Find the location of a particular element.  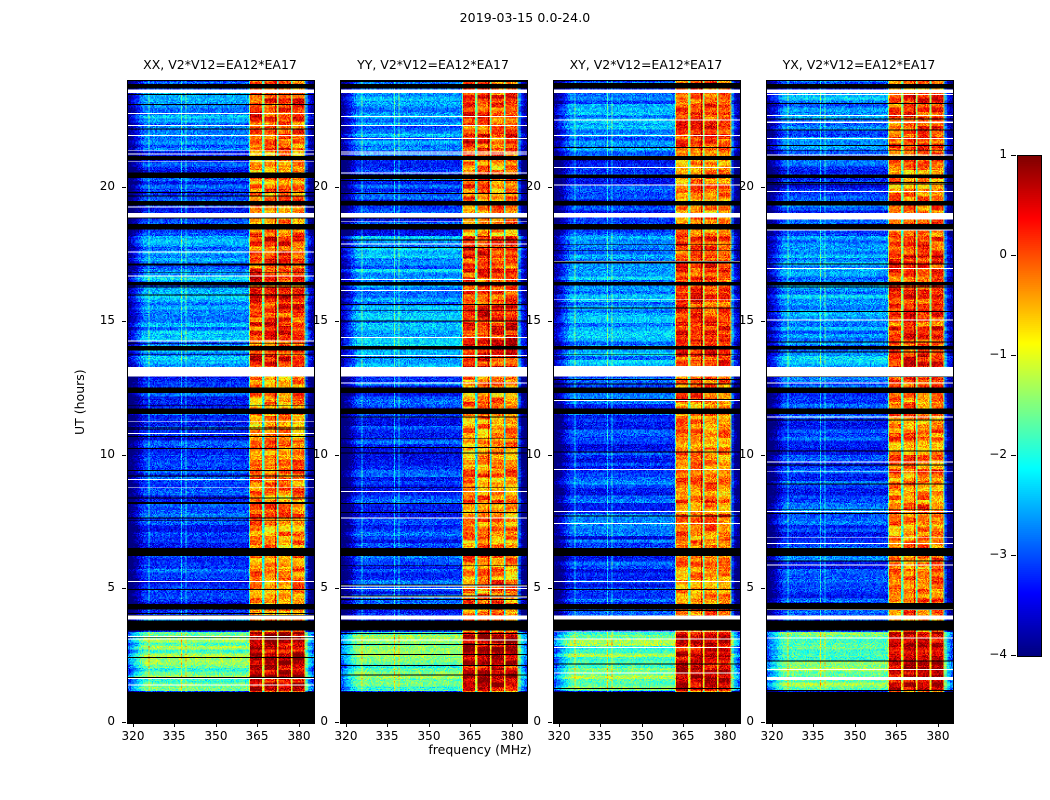

colorbar-gradient is located at coordinates (1029, 406).